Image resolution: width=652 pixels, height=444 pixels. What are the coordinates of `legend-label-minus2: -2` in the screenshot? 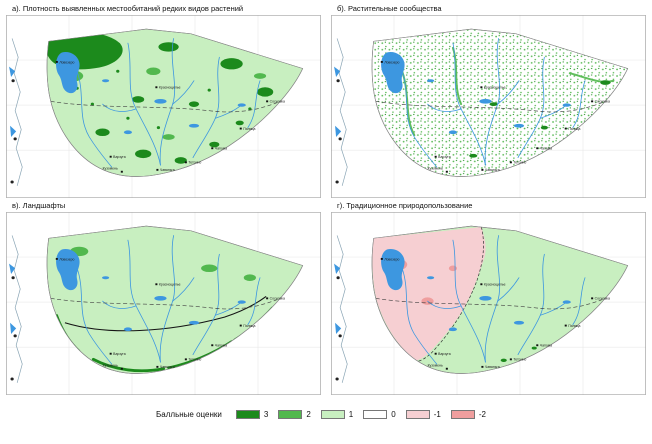 It's located at (482, 414).